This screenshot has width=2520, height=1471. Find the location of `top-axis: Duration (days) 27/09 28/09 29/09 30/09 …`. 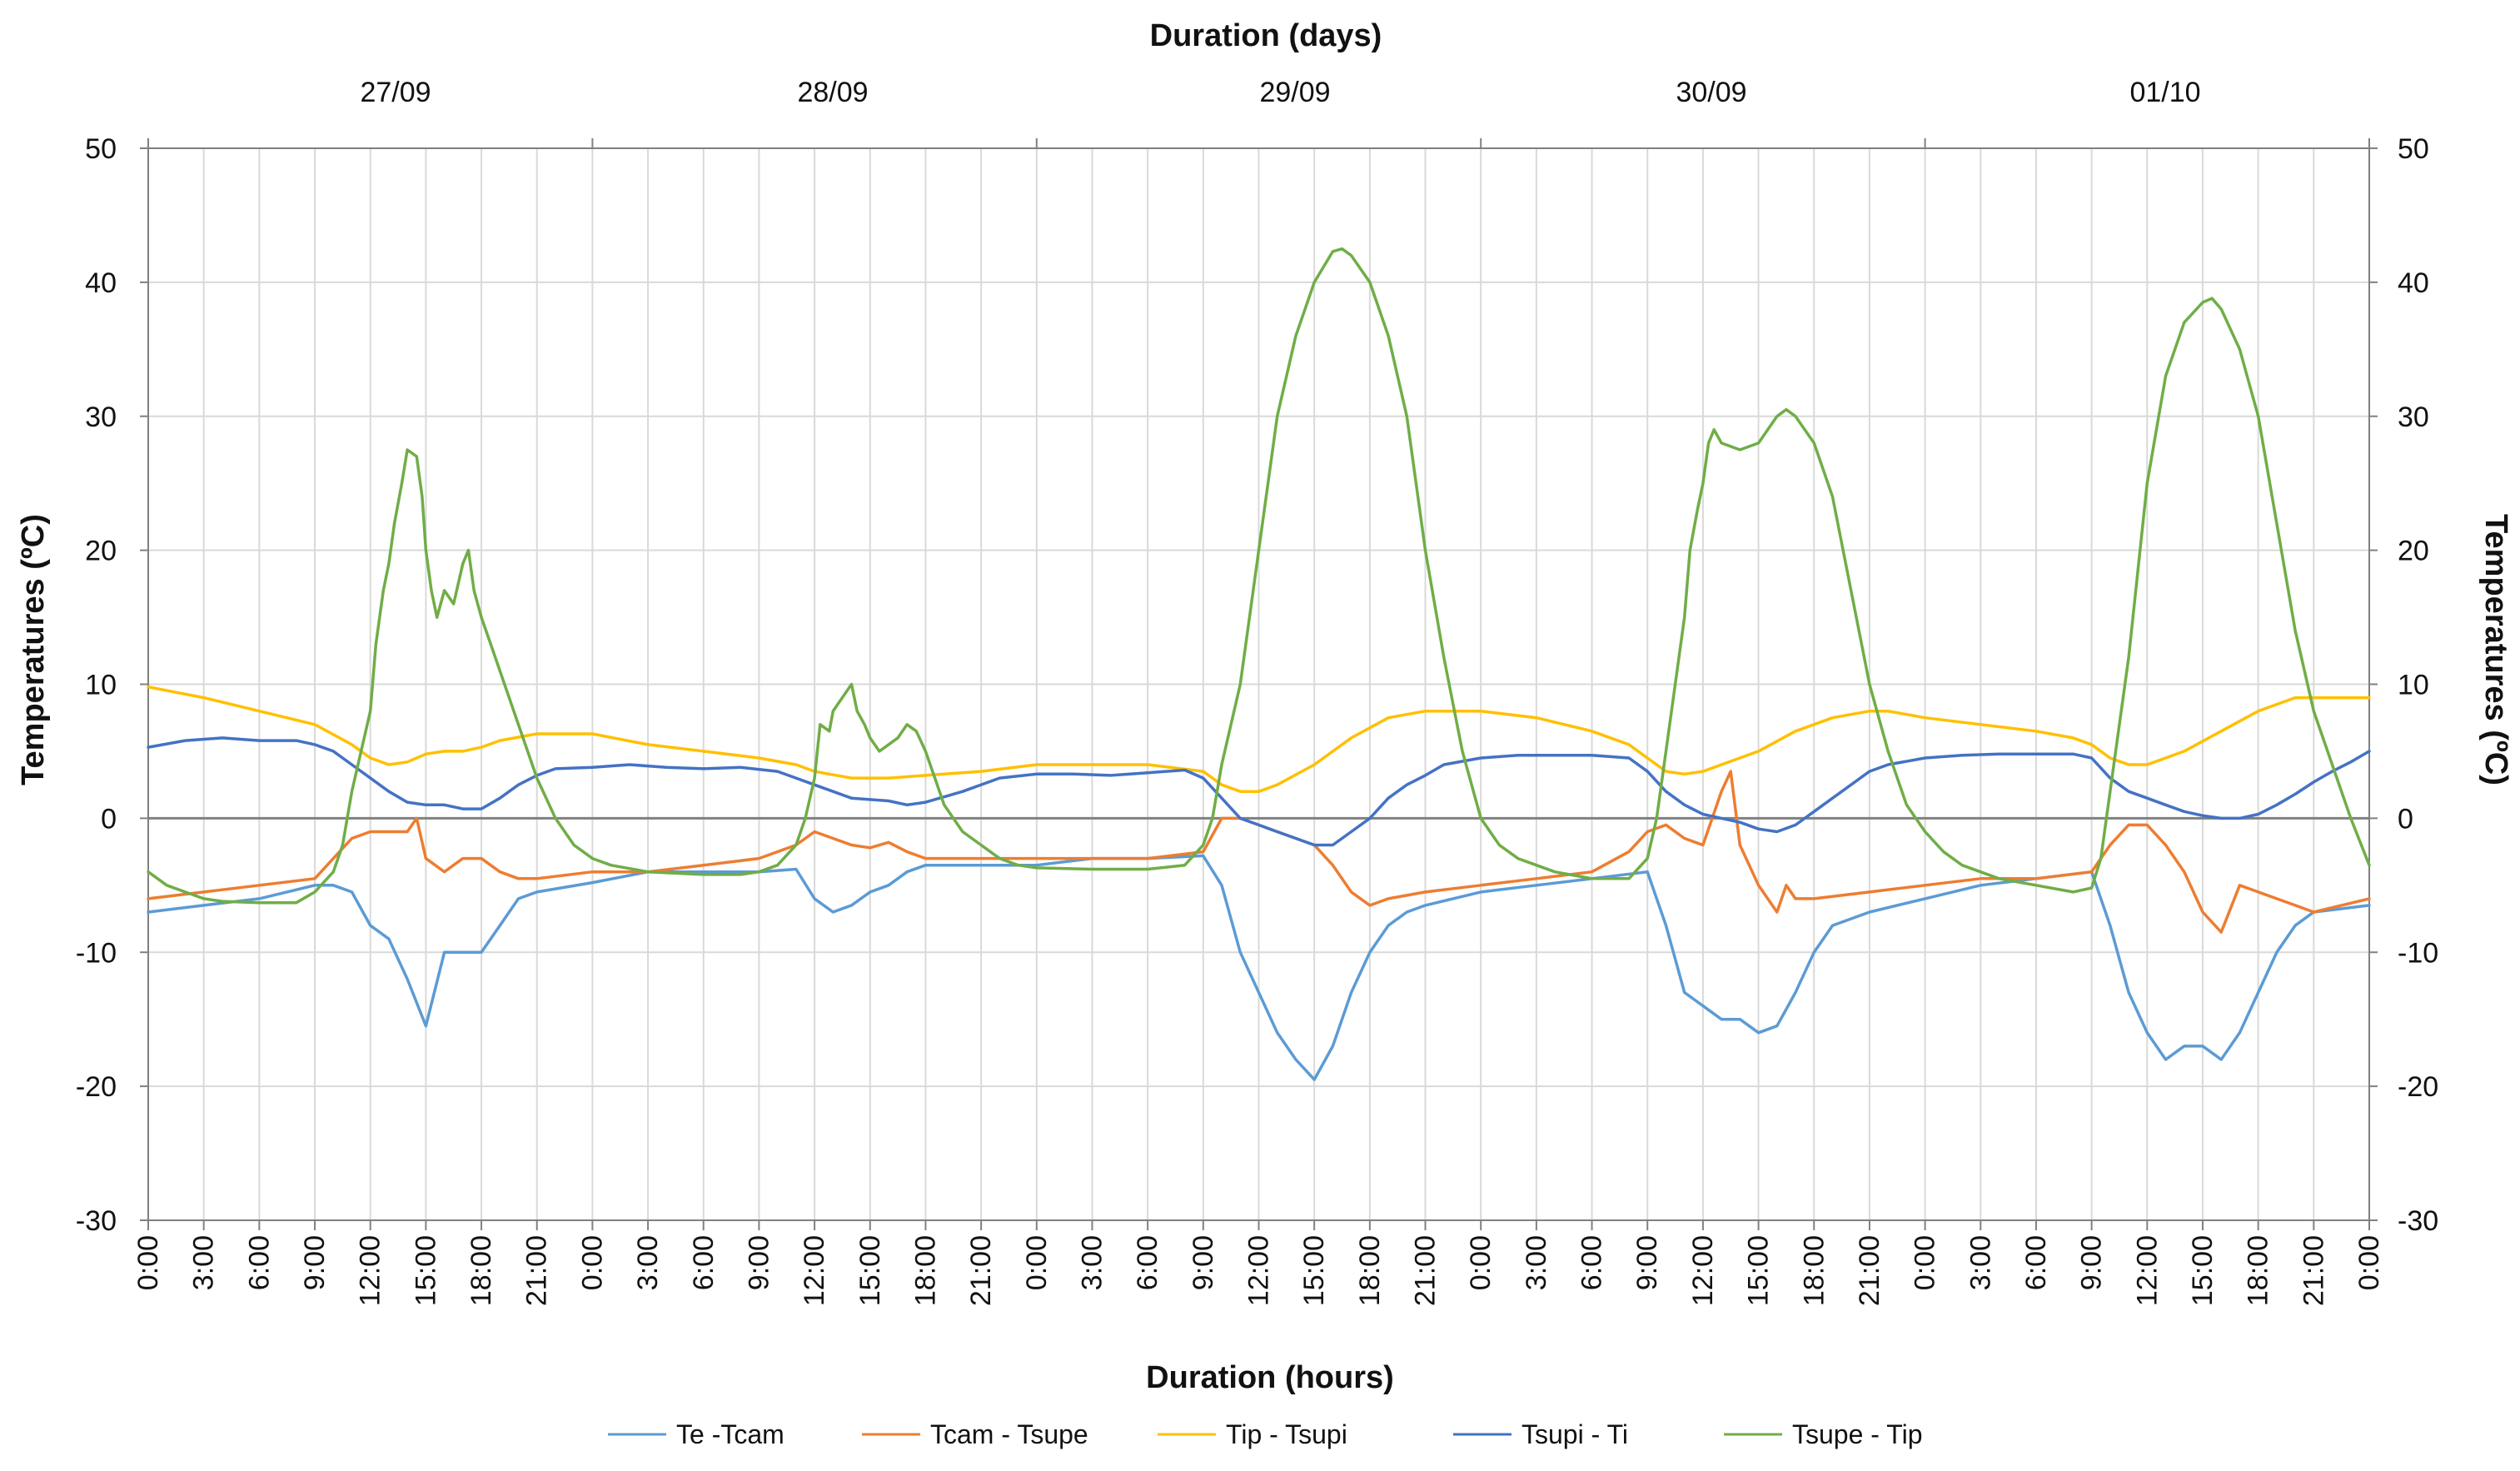

top-axis: Duration (days) 27/09 28/09 29/09 30/09 … is located at coordinates (1280, 63).